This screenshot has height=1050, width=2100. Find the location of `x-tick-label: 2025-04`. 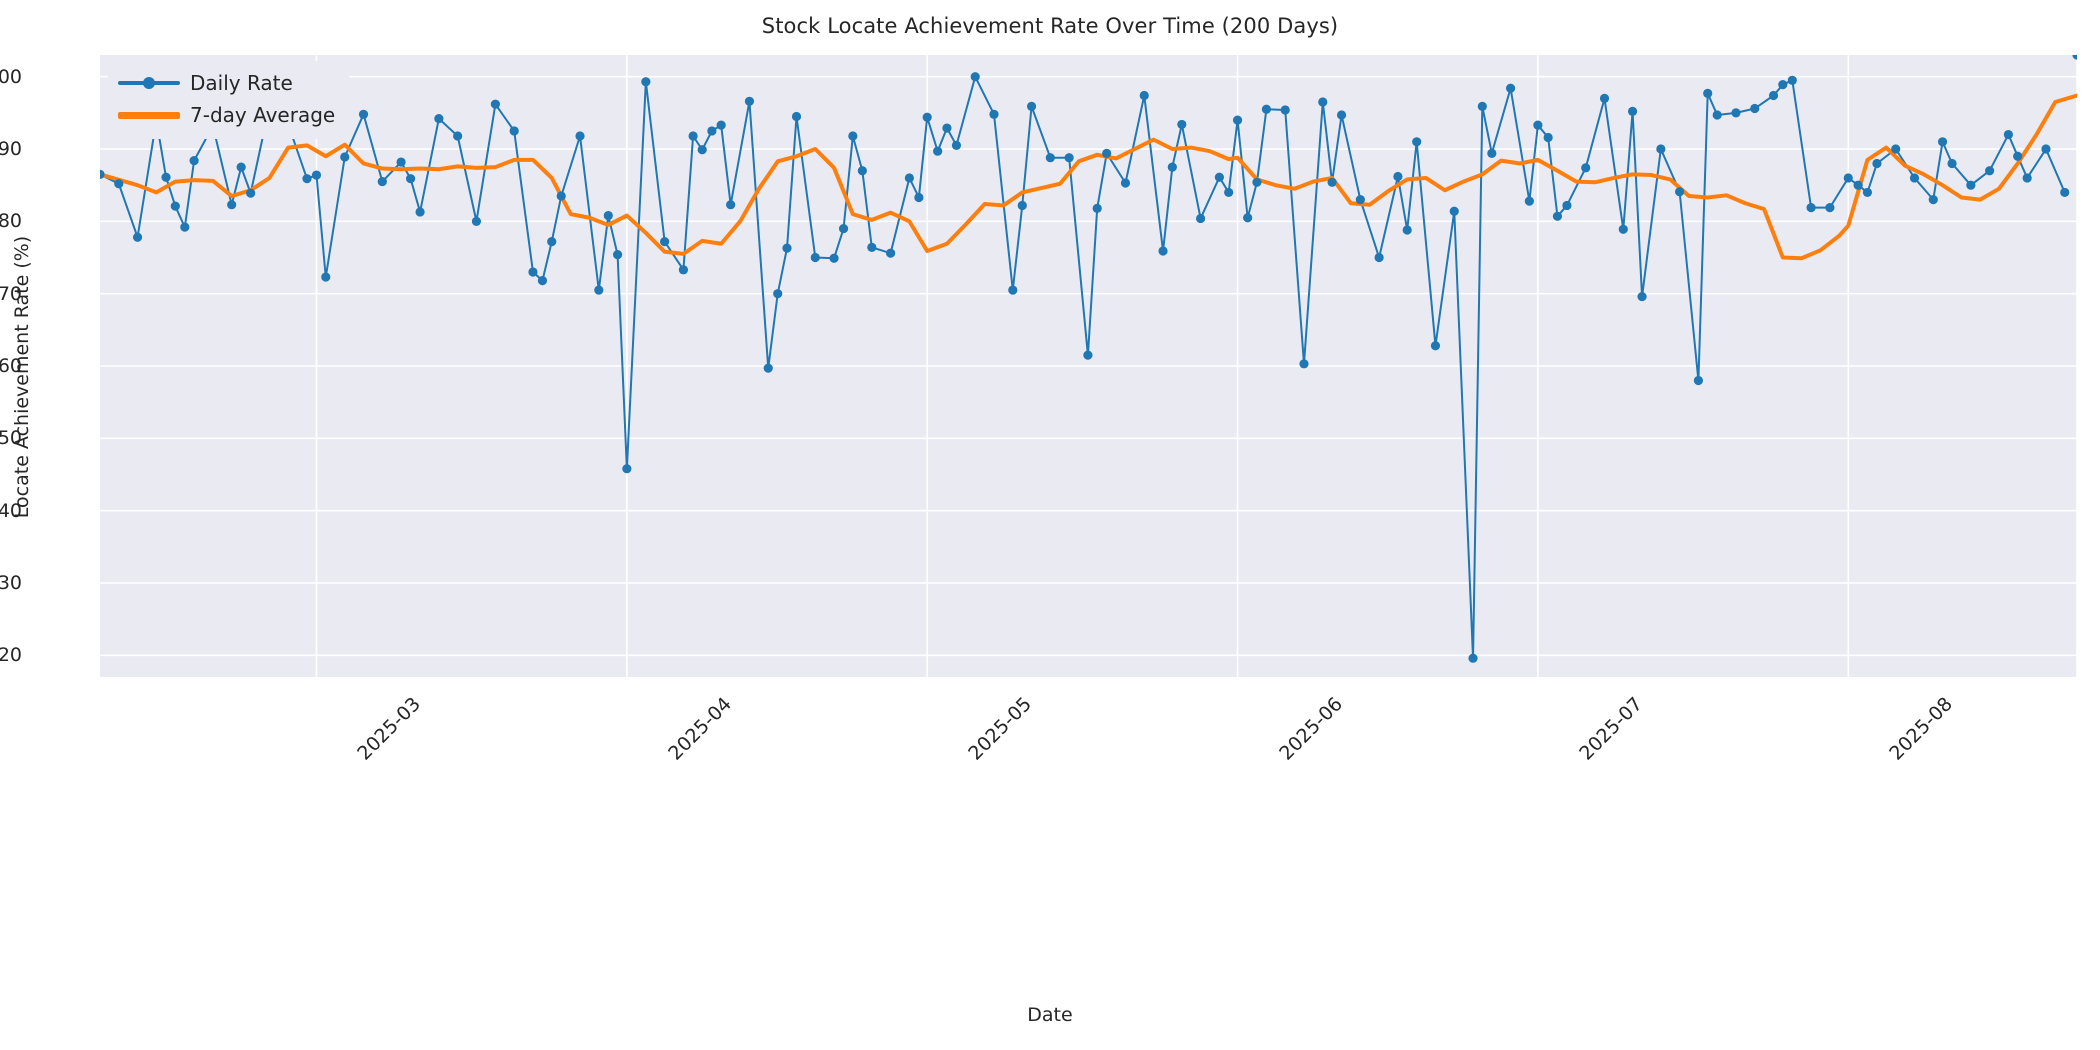

x-tick-label: 2025-04 is located at coordinates (700, 729).